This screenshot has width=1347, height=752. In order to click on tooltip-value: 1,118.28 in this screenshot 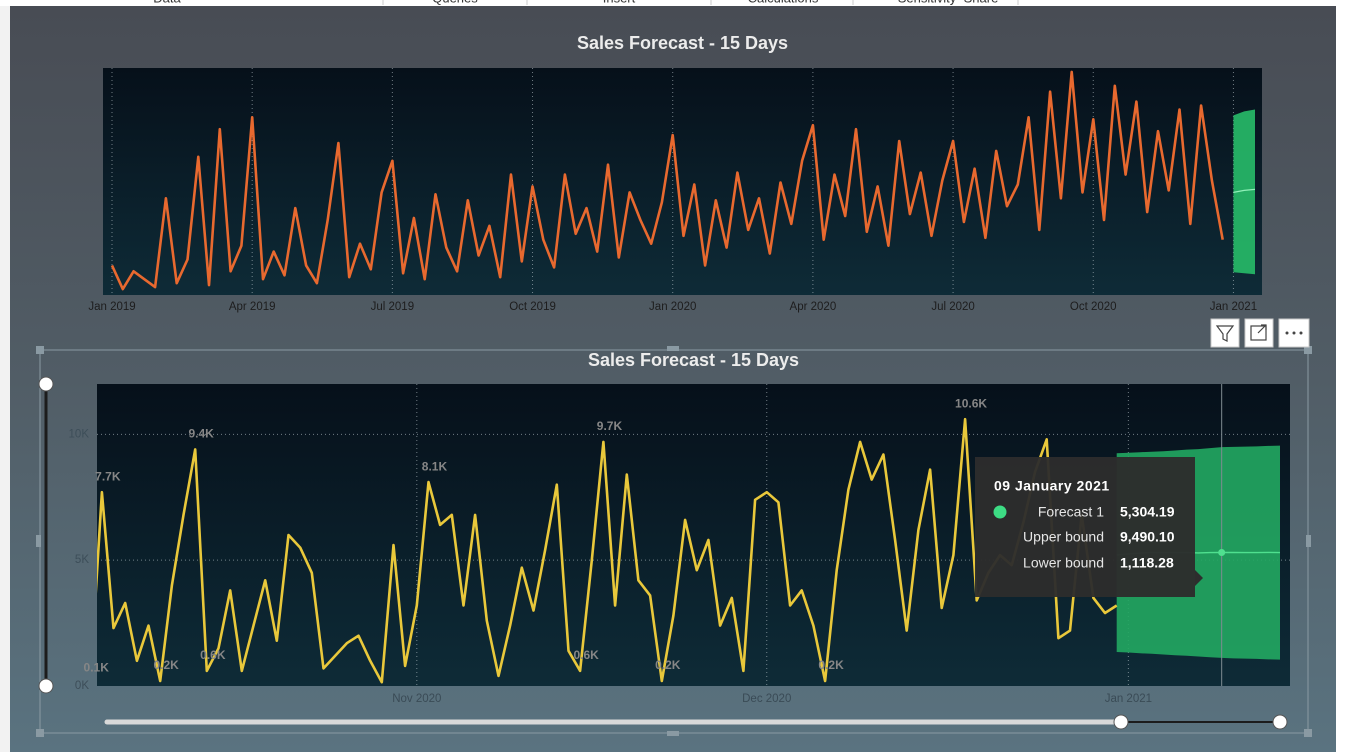, I will do `click(1147, 563)`.